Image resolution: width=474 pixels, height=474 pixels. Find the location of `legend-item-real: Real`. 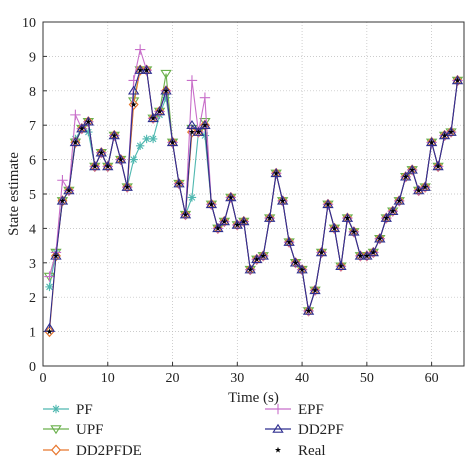

legend-item-real: Real is located at coordinates (300, 451).